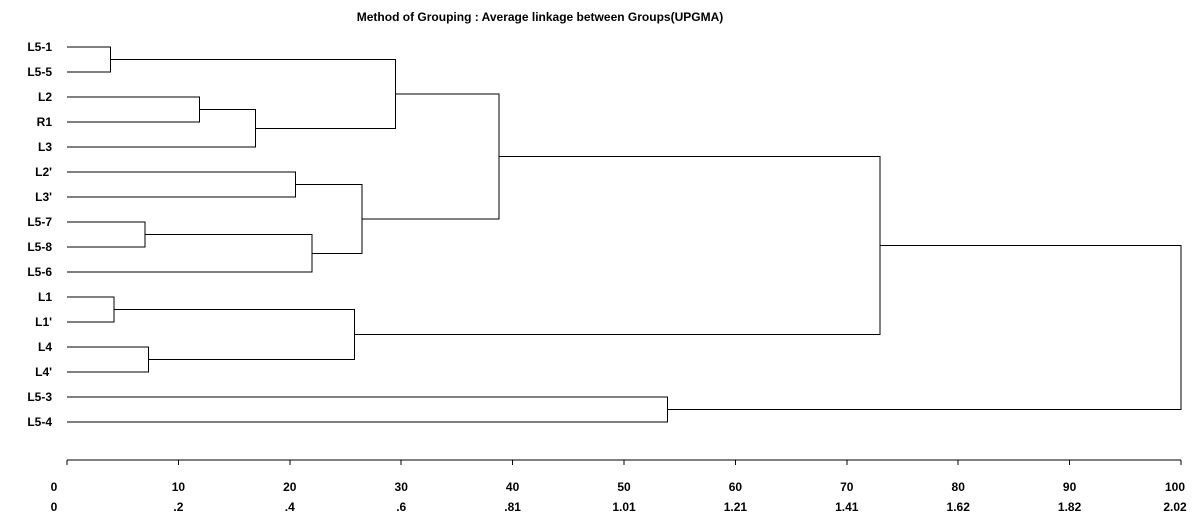  I want to click on leaf-label: L5-4, so click(39, 422).